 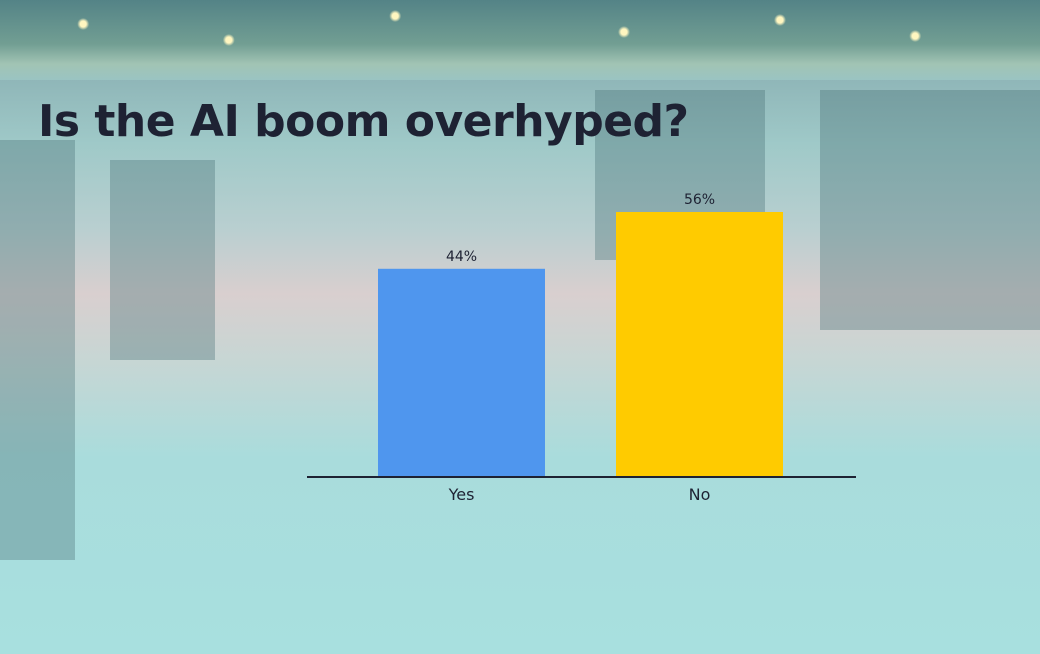 I want to click on category-label: No, so click(x=700, y=494).